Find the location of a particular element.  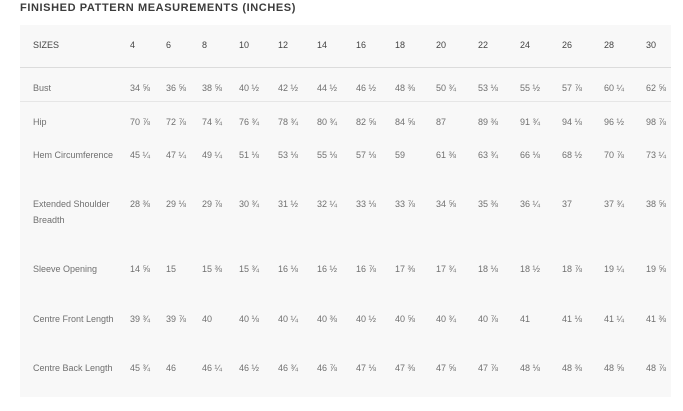

cell-value: 70 ⅞ is located at coordinates (614, 155).